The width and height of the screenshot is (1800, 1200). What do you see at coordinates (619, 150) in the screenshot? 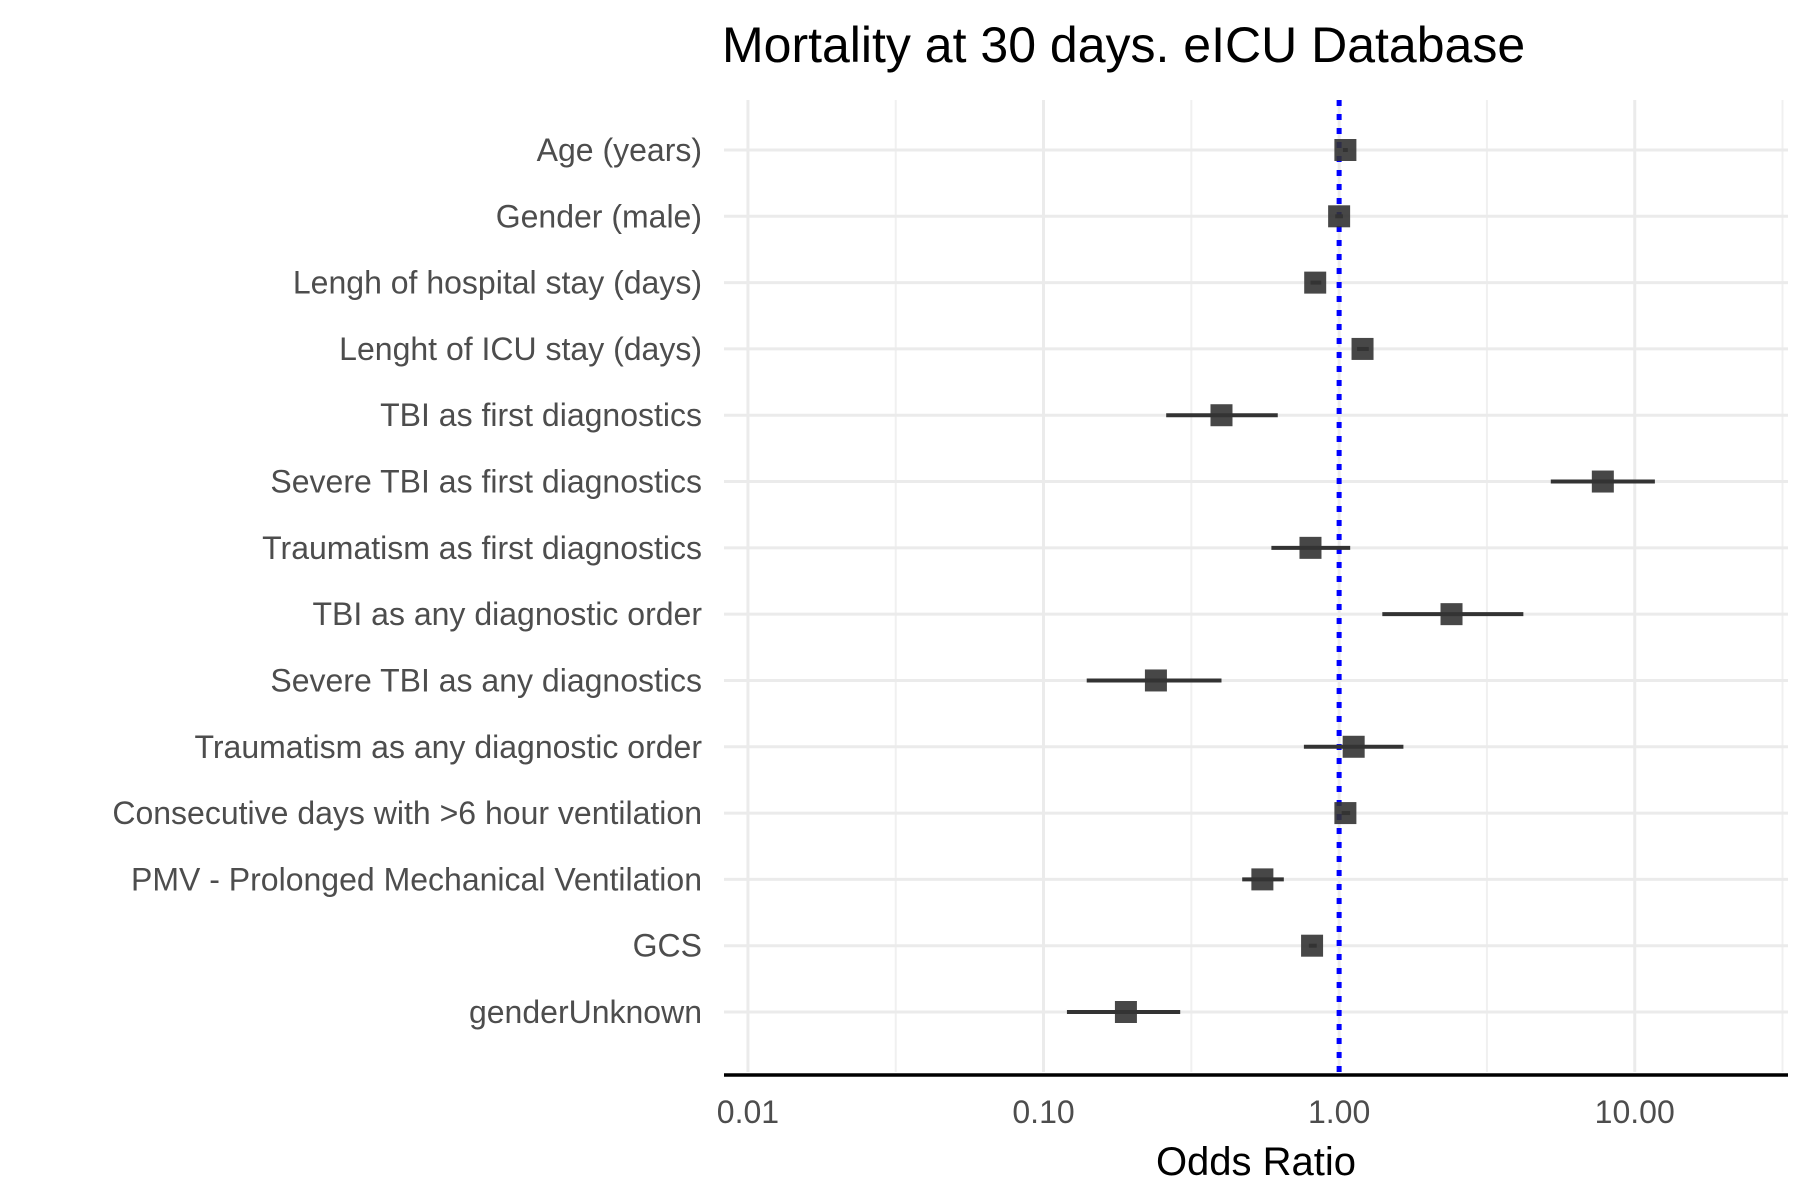
I see `y-tick-label: Age (years)` at bounding box center [619, 150].